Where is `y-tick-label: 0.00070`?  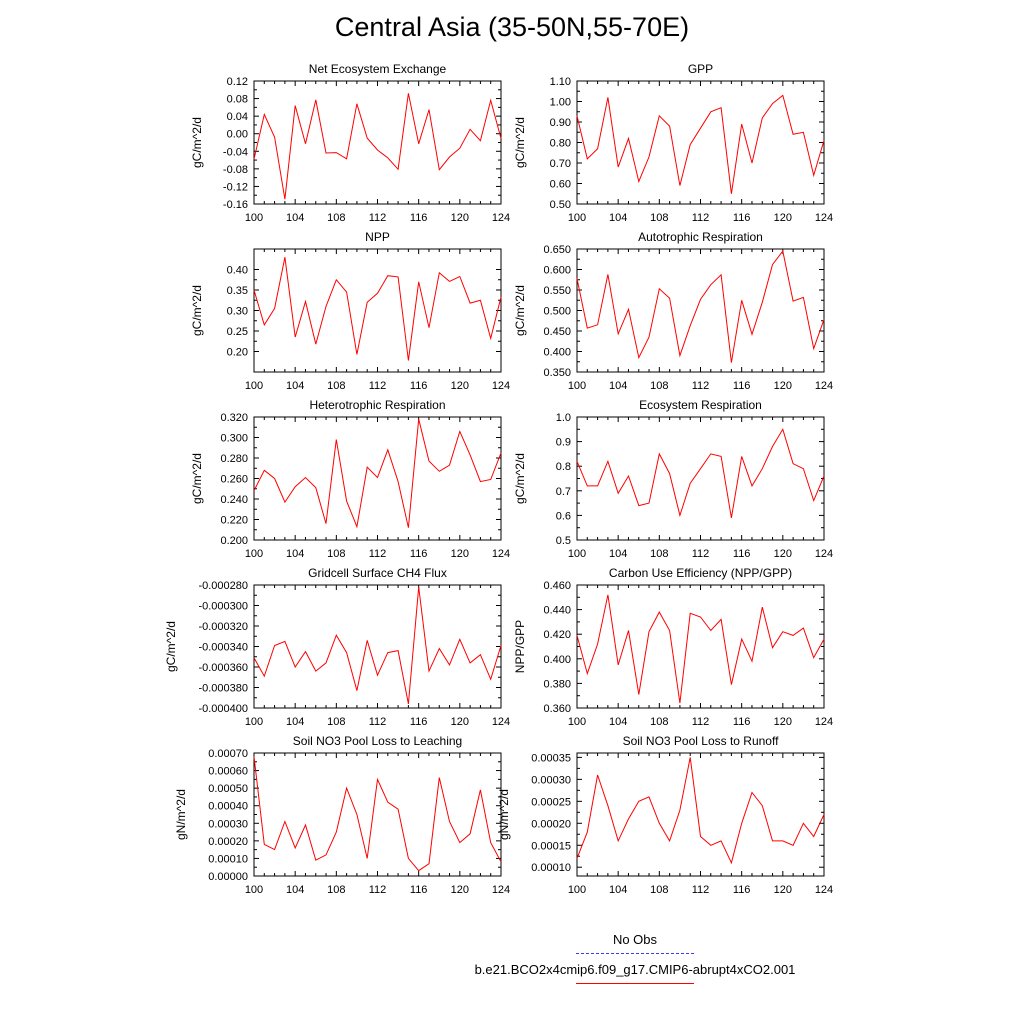 y-tick-label: 0.00070 is located at coordinates (228, 754).